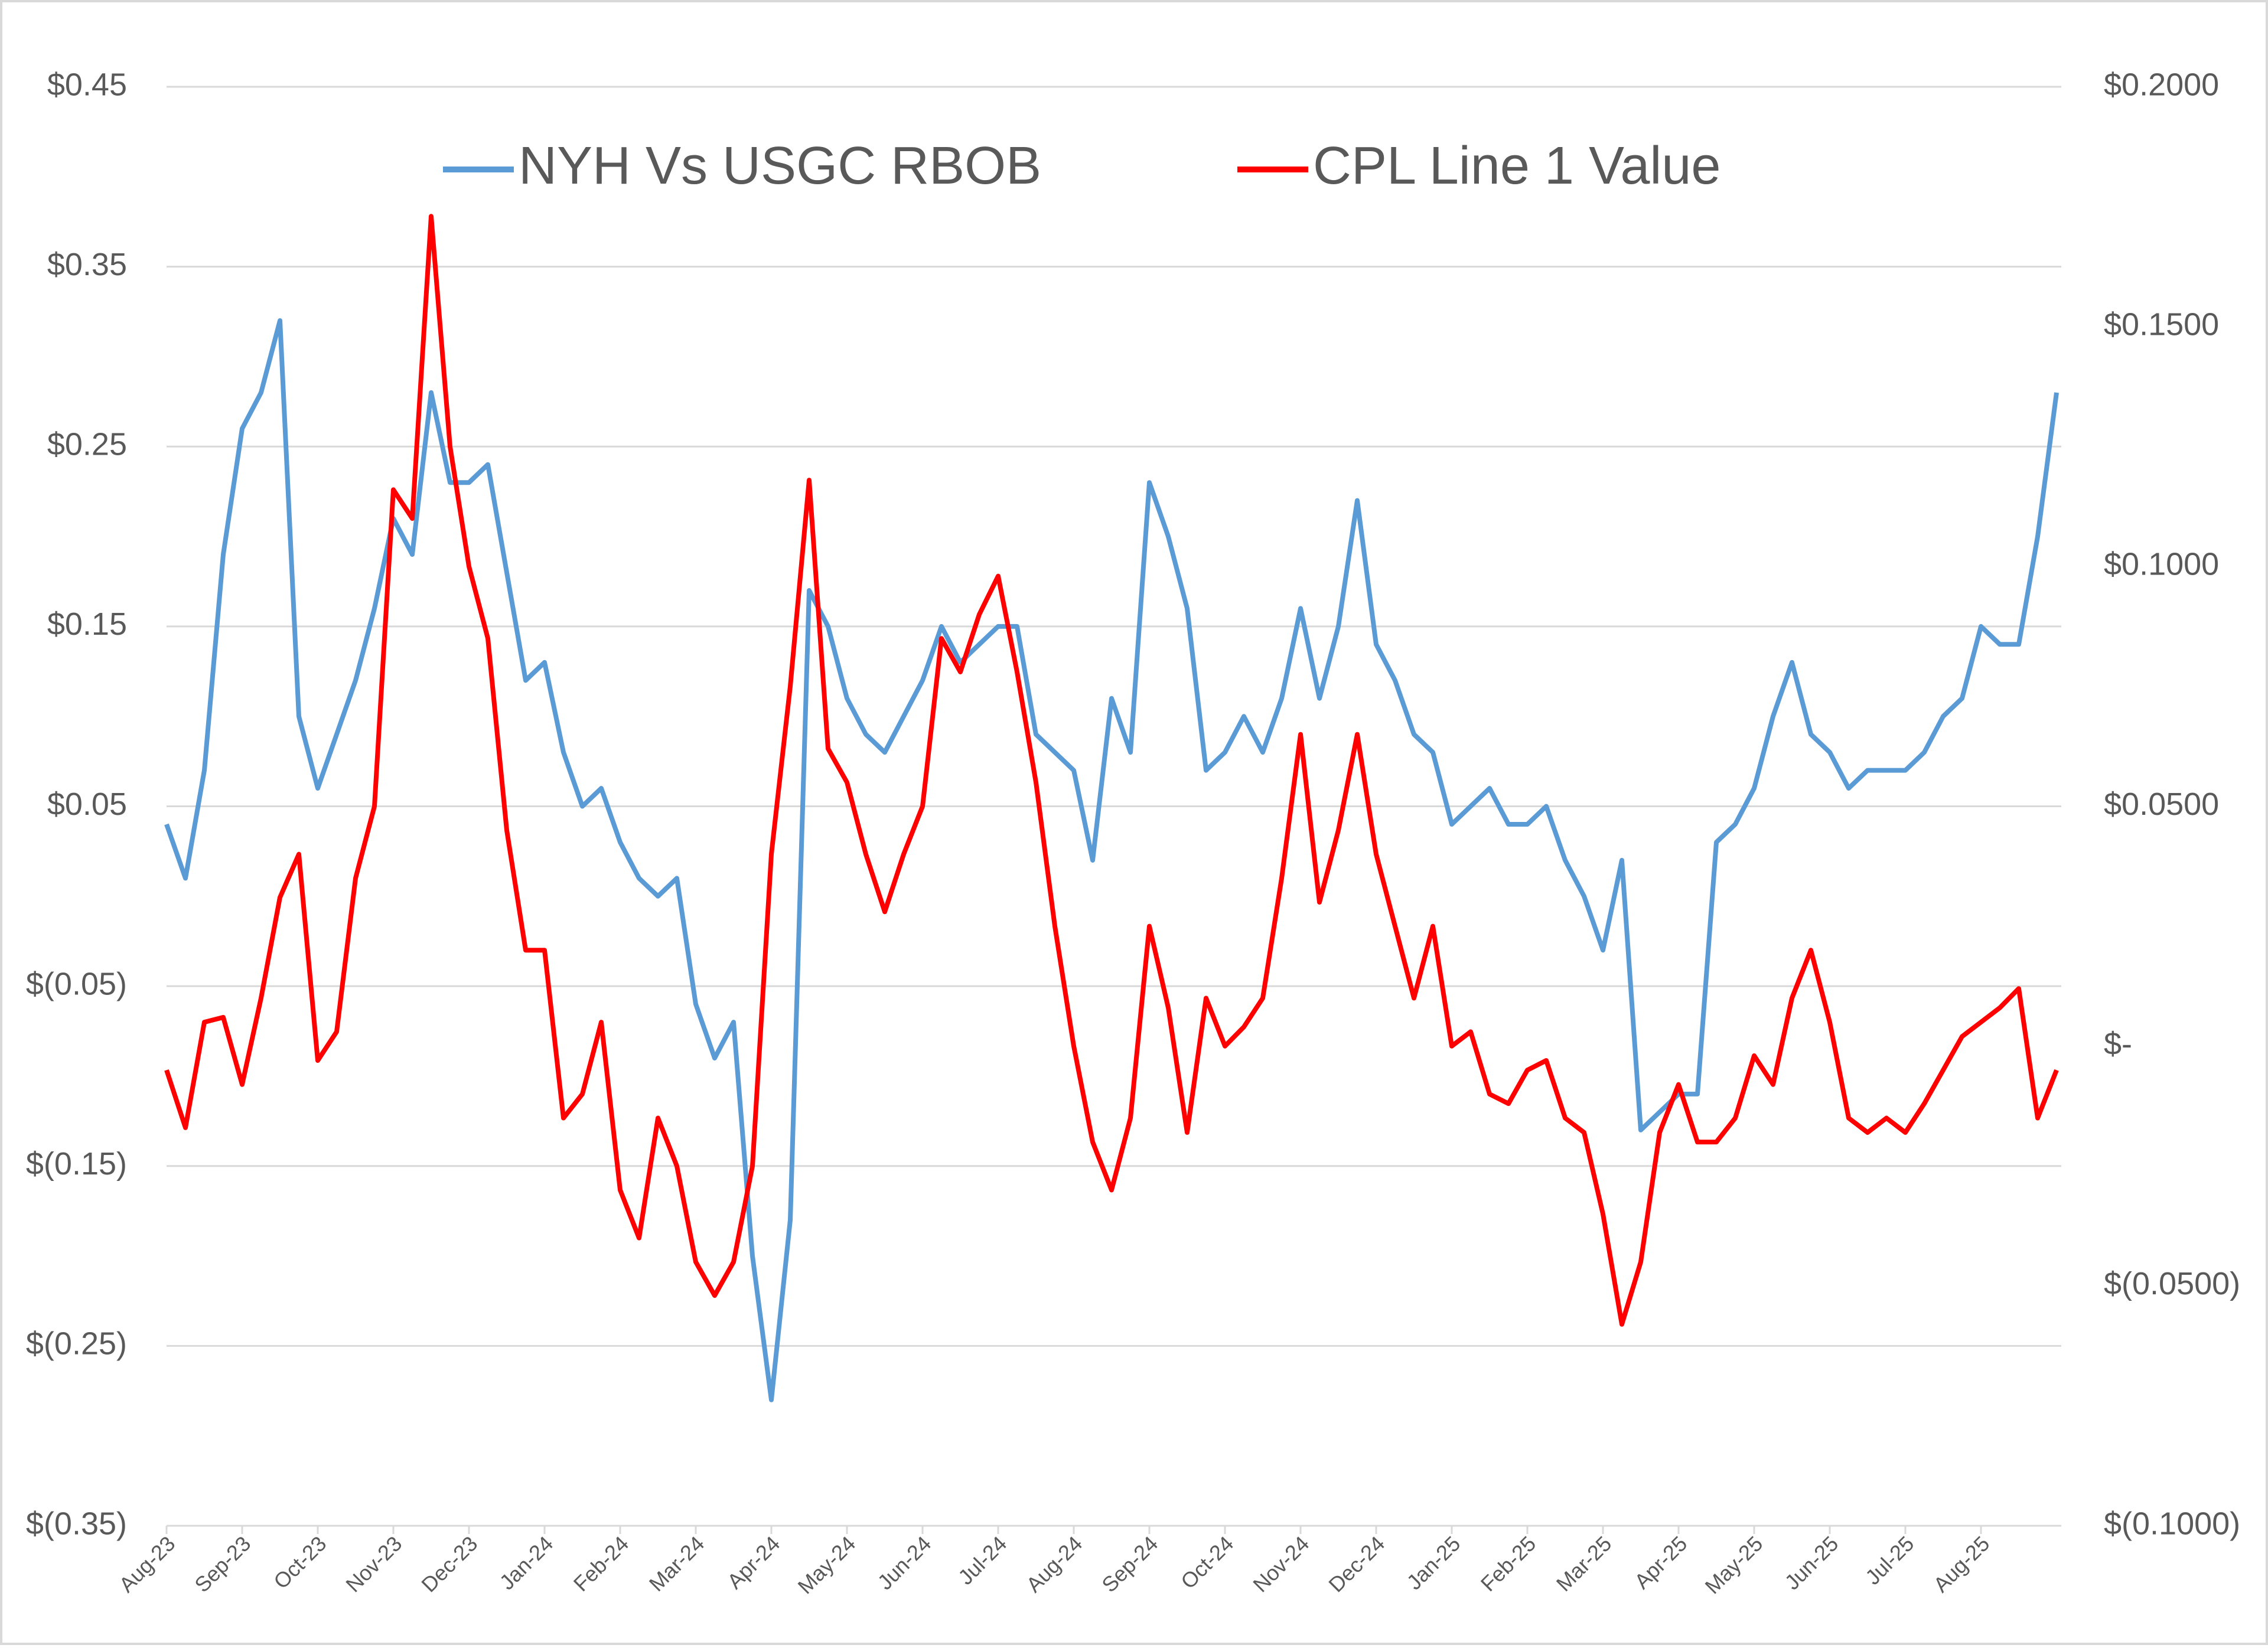  What do you see at coordinates (2161, 324) in the screenshot?
I see `y2-tick-label: $0.1500` at bounding box center [2161, 324].